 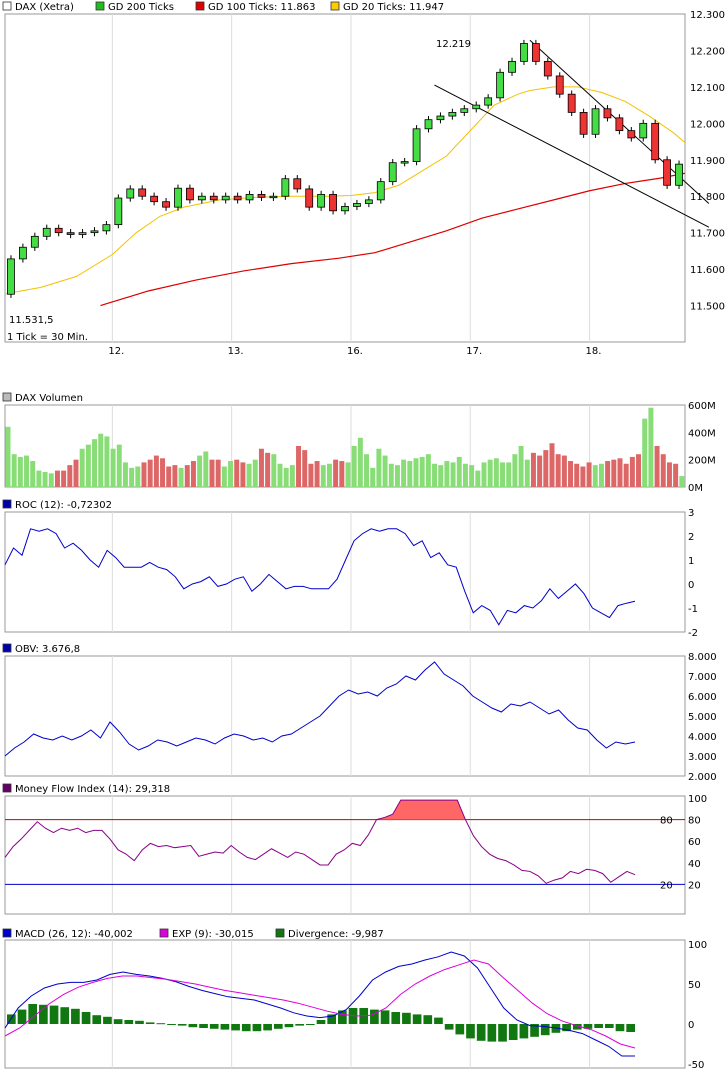 What do you see at coordinates (707, 51) in the screenshot?
I see `price-y-tick: 12.200` at bounding box center [707, 51].